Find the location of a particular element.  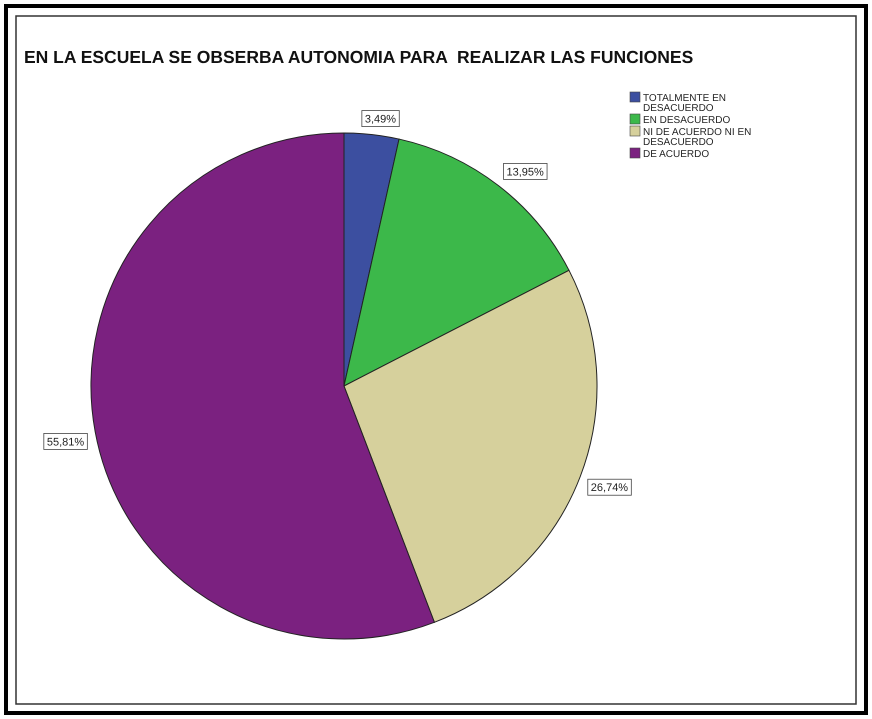

chart-title: EN LA ESCUELA SE OBSERBA AUTONOMIA PARA REALIZAR LAS FUNCIONES is located at coordinates (359, 57).